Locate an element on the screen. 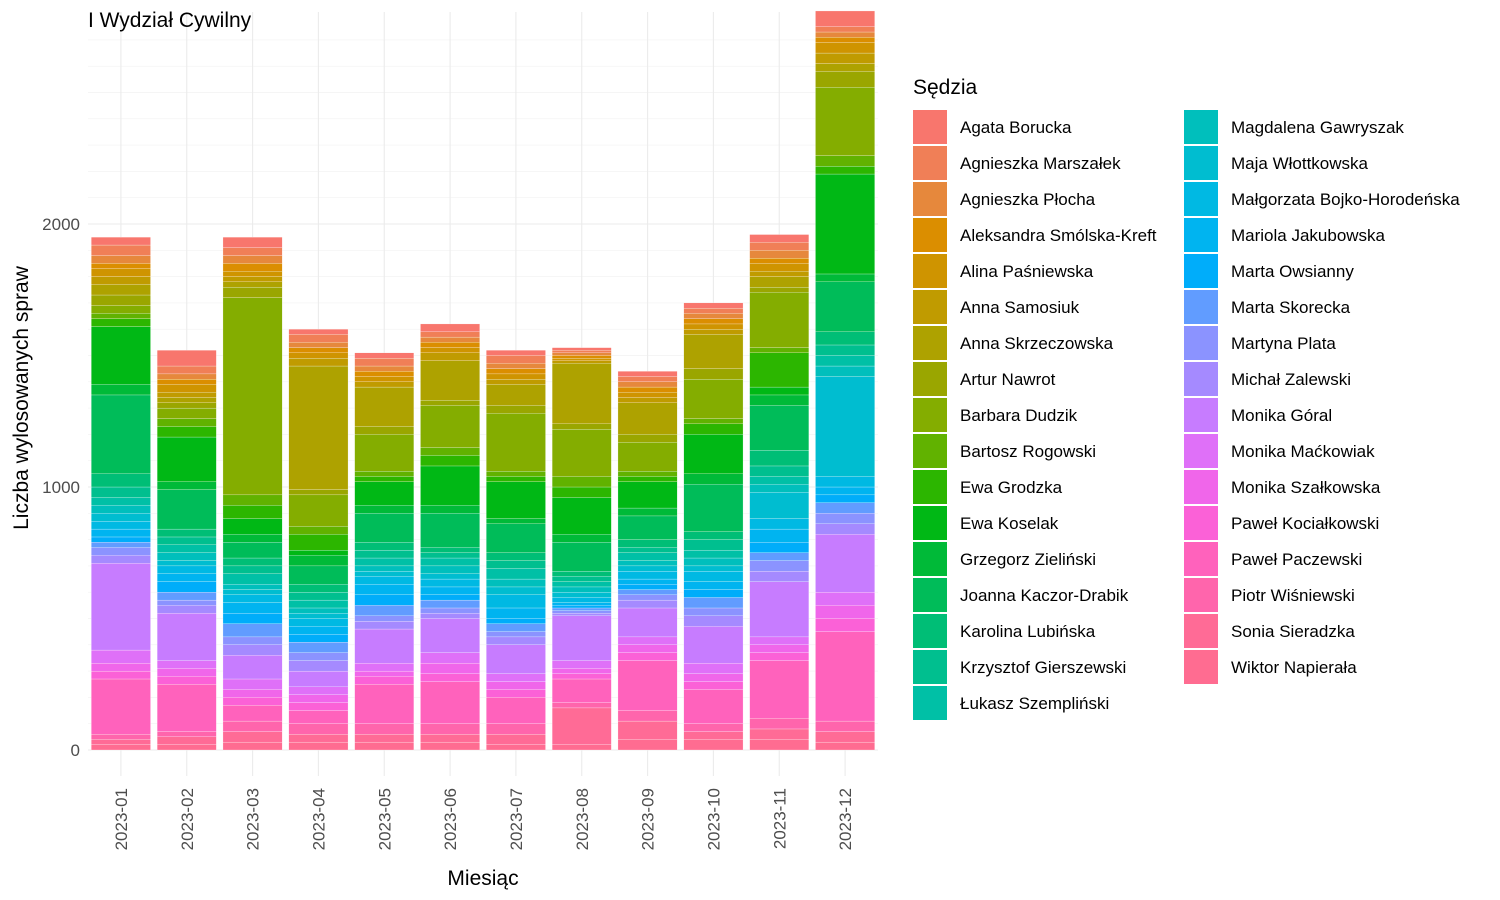  legend-label: Marta Owsianny is located at coordinates (1292, 271).